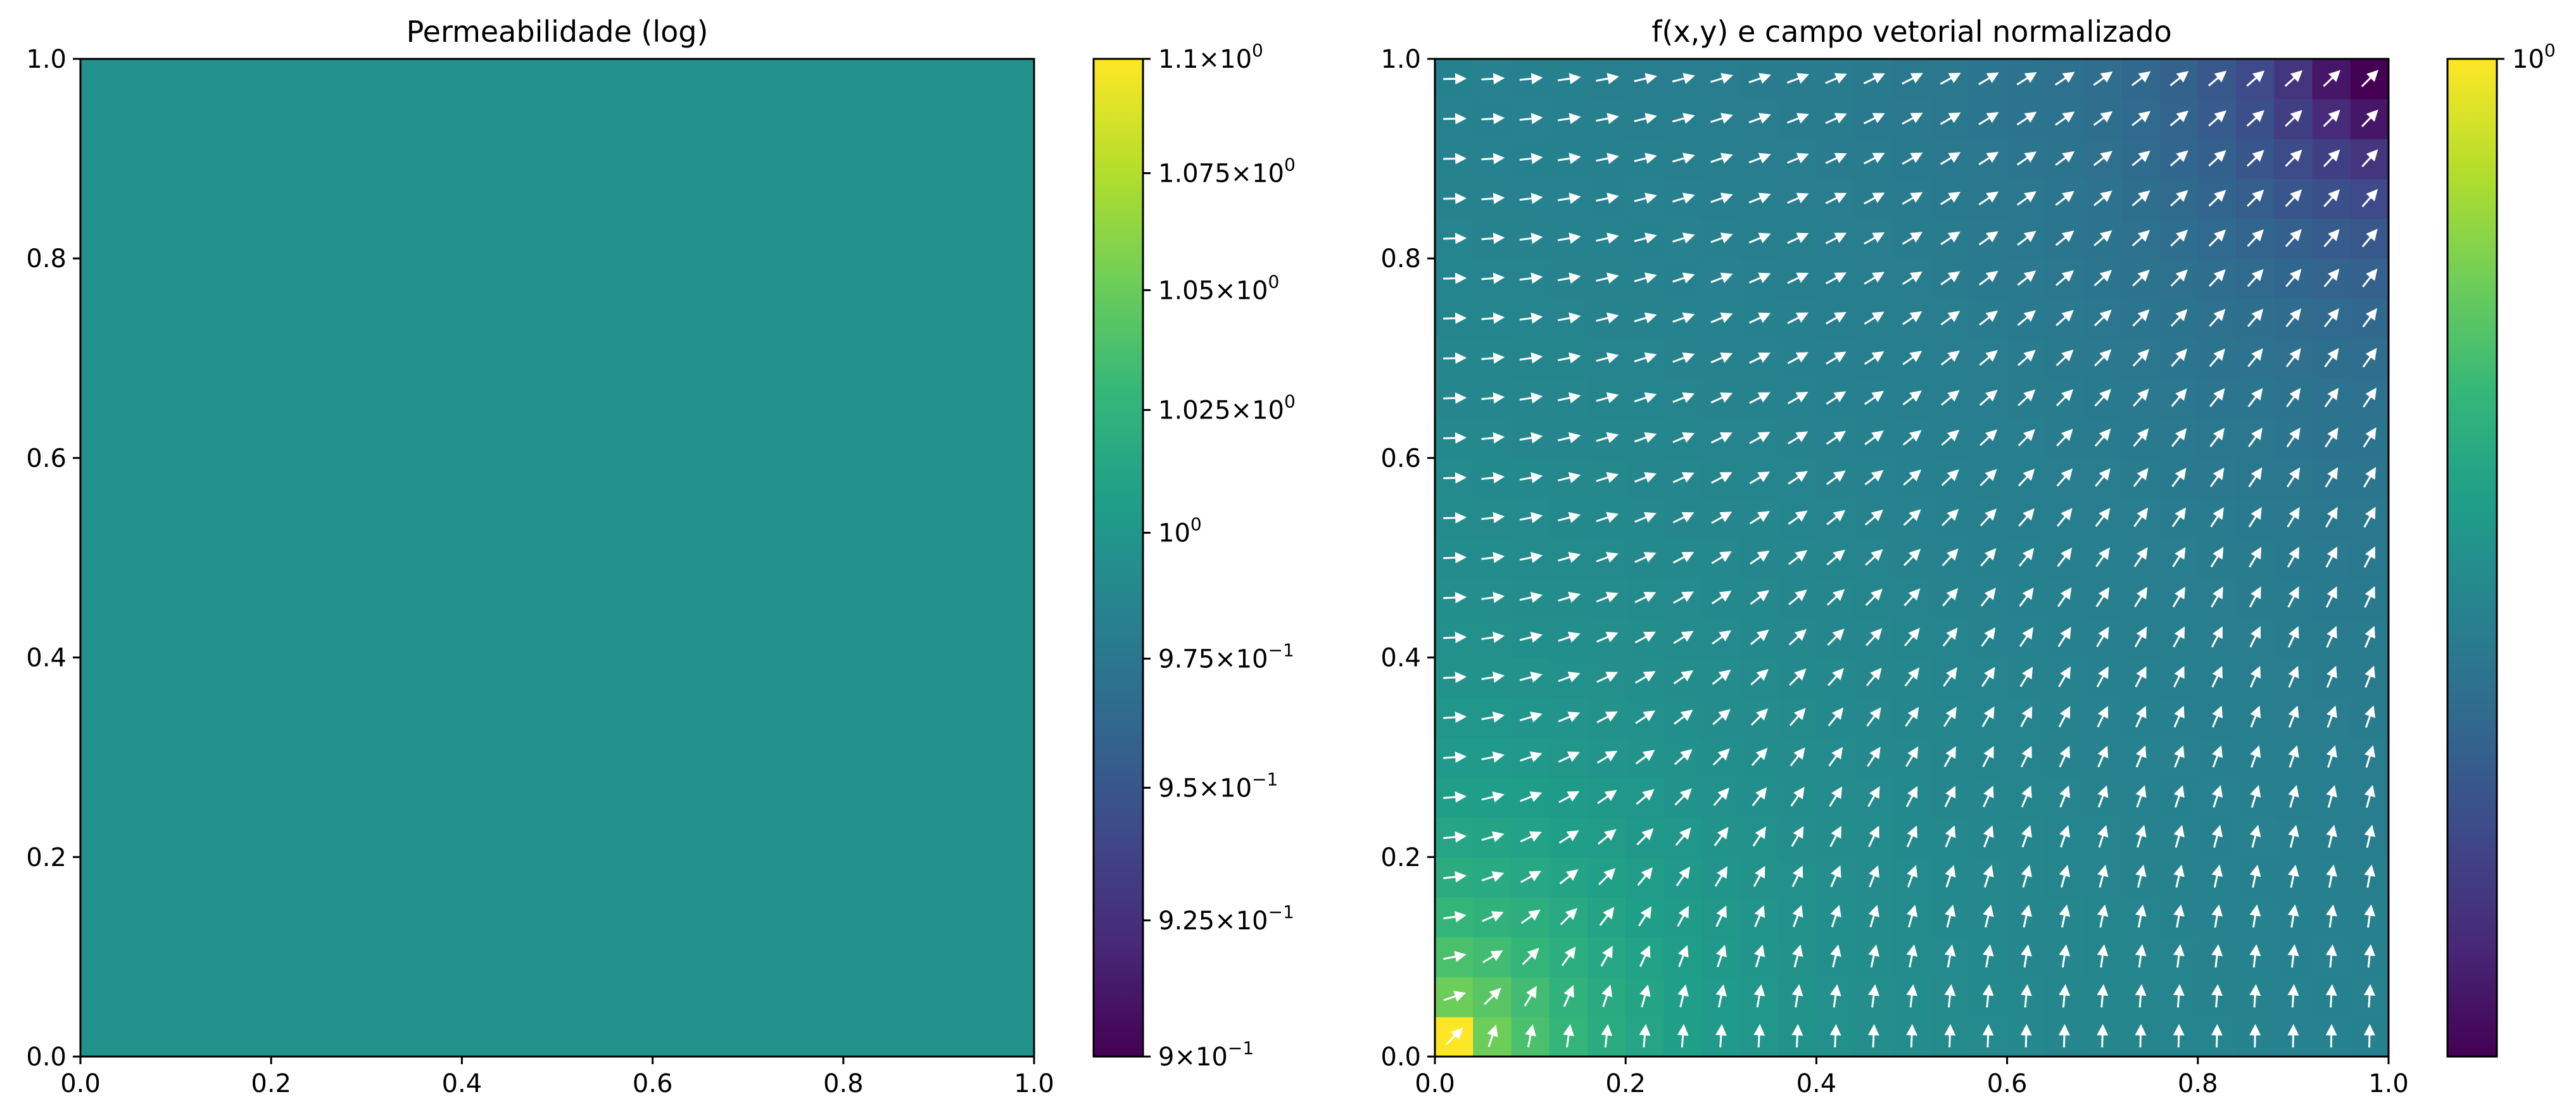 This screenshot has width=2576, height=1118. I want to click on y-tick-label: 1.0, so click(46, 59).